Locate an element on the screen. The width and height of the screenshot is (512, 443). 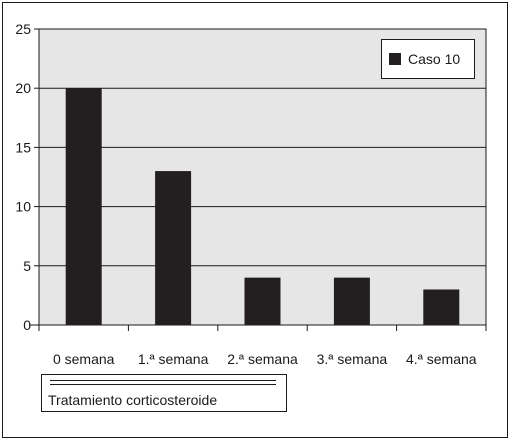
x-tick-label: 1.ª semana is located at coordinates (173, 359).